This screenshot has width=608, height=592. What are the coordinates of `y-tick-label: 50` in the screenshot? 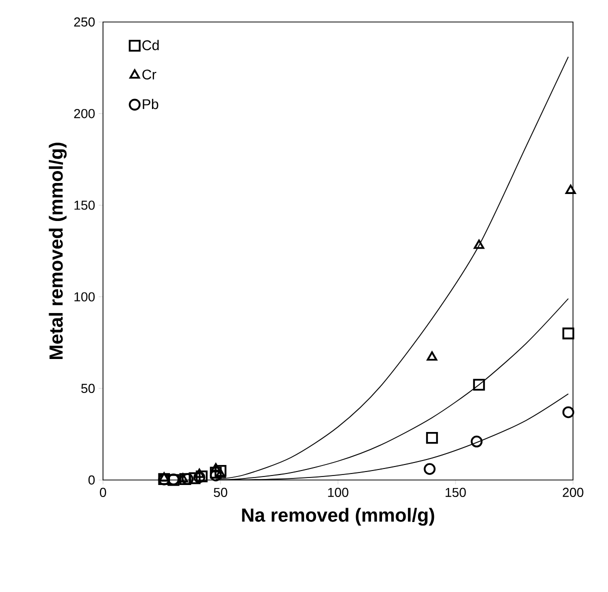 It's located at (88, 388).